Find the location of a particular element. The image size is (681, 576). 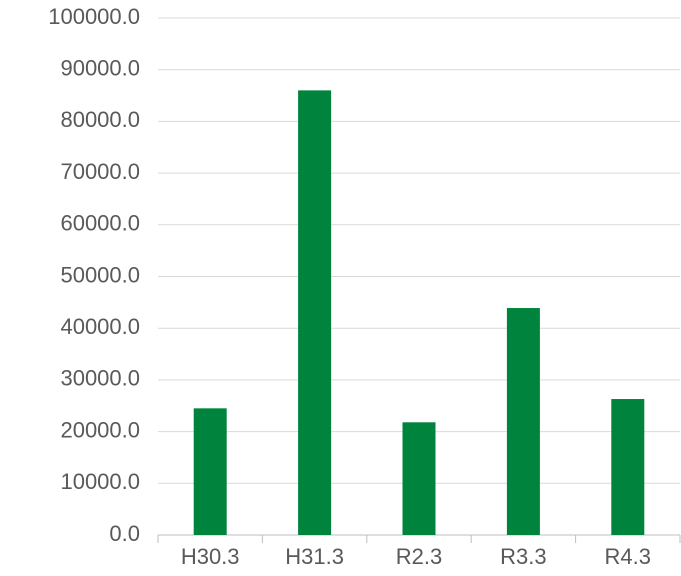

x-tick-label: R4.3 is located at coordinates (628, 556).